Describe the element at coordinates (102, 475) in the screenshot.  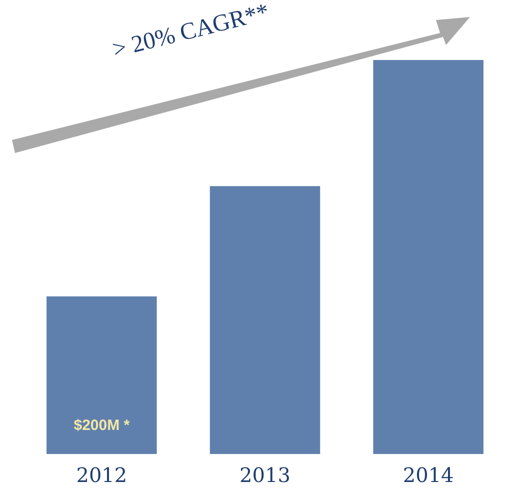
I see `x-tick-label: 2012` at that location.